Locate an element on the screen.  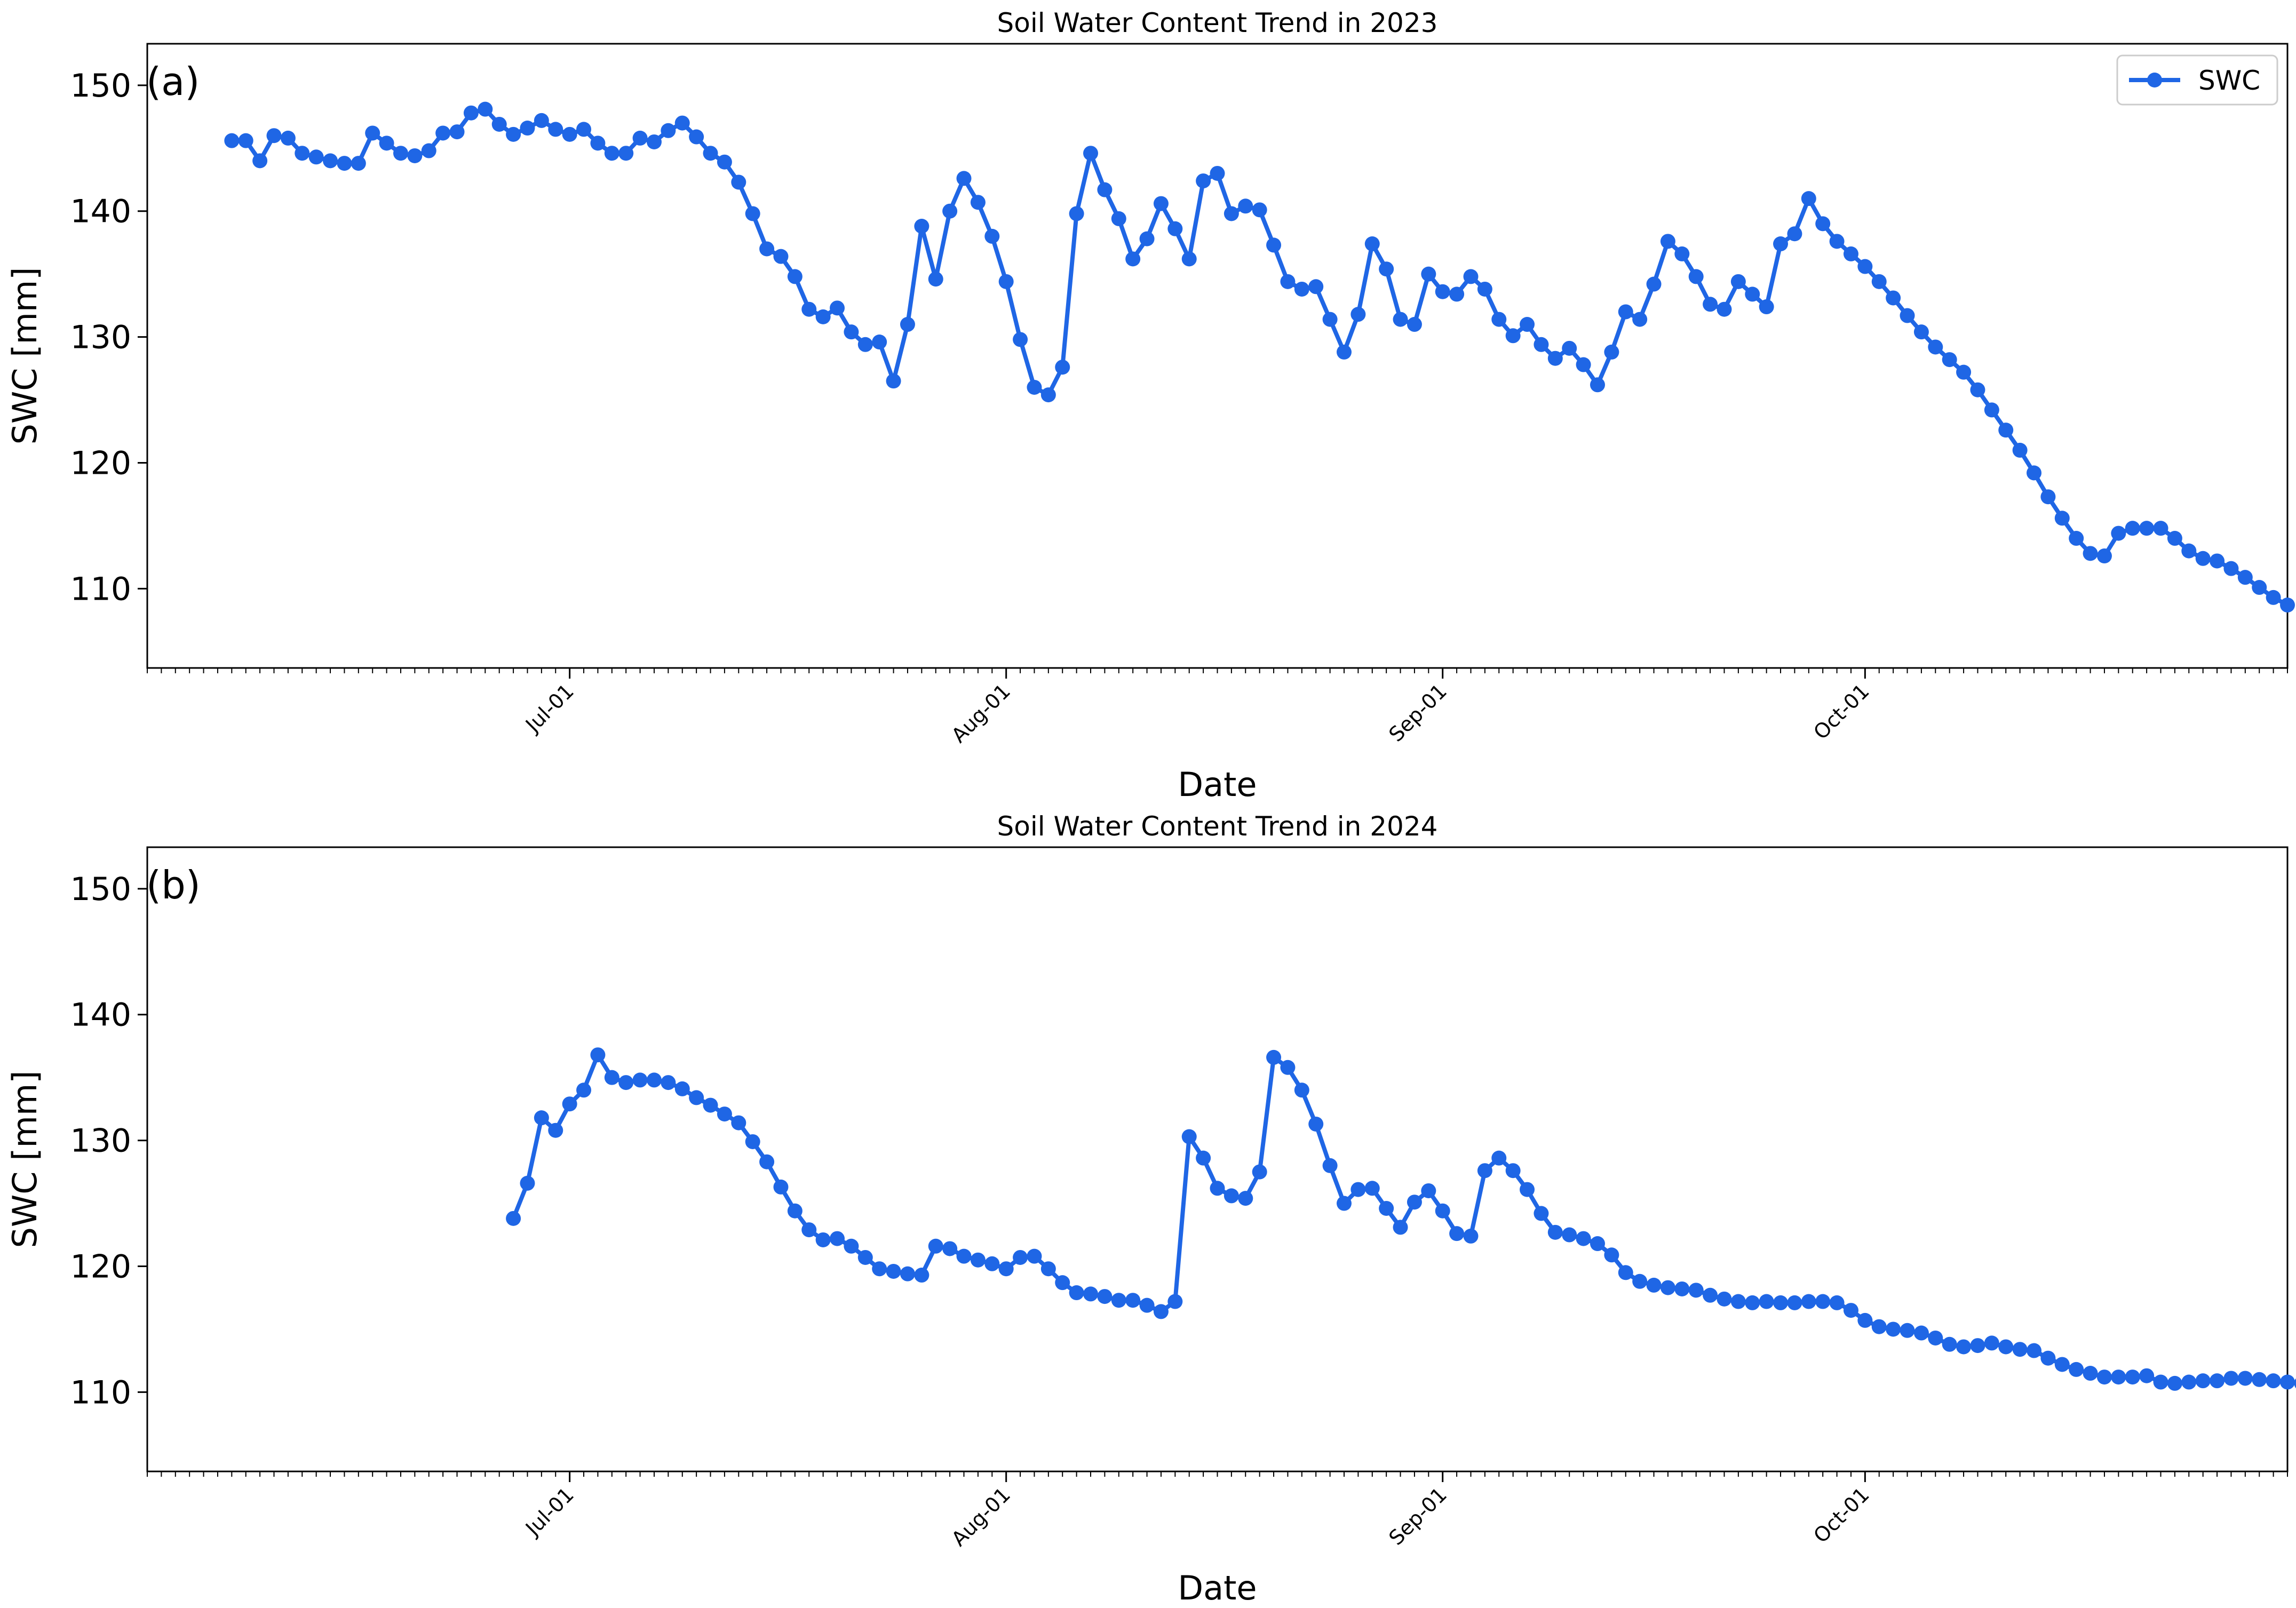
x-tick-label: Jul-01 is located at coordinates (549, 1512).